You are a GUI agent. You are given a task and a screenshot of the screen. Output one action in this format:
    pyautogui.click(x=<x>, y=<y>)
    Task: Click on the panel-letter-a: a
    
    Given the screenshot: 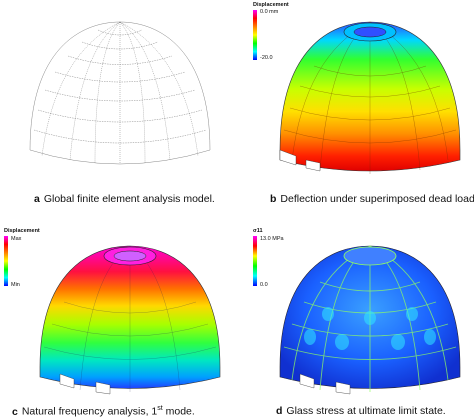 What is the action you would take?
    pyautogui.click(x=37, y=199)
    